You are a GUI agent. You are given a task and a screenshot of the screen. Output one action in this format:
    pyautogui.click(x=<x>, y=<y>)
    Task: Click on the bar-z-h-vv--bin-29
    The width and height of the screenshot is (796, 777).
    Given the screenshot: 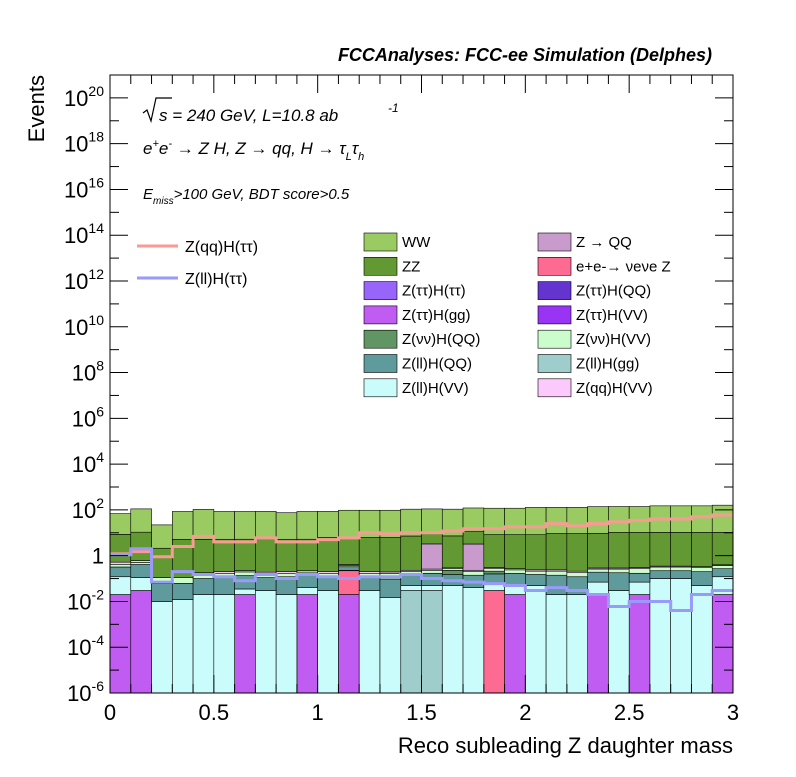 What is the action you would take?
    pyautogui.click(x=722, y=567)
    